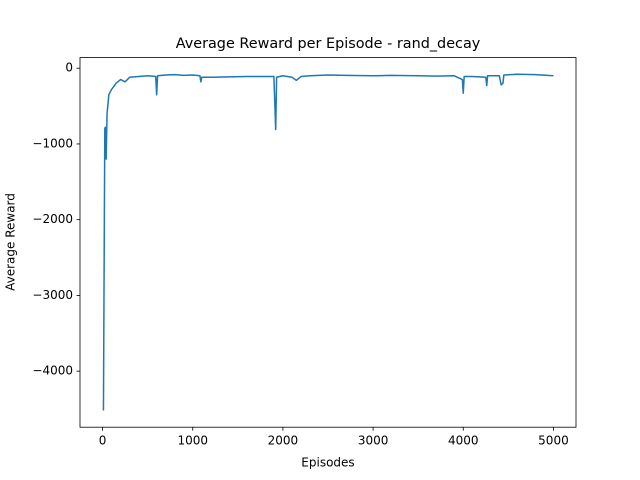 The height and width of the screenshot is (480, 640). What do you see at coordinates (52, 371) in the screenshot?
I see `y-tick-label: −4000` at bounding box center [52, 371].